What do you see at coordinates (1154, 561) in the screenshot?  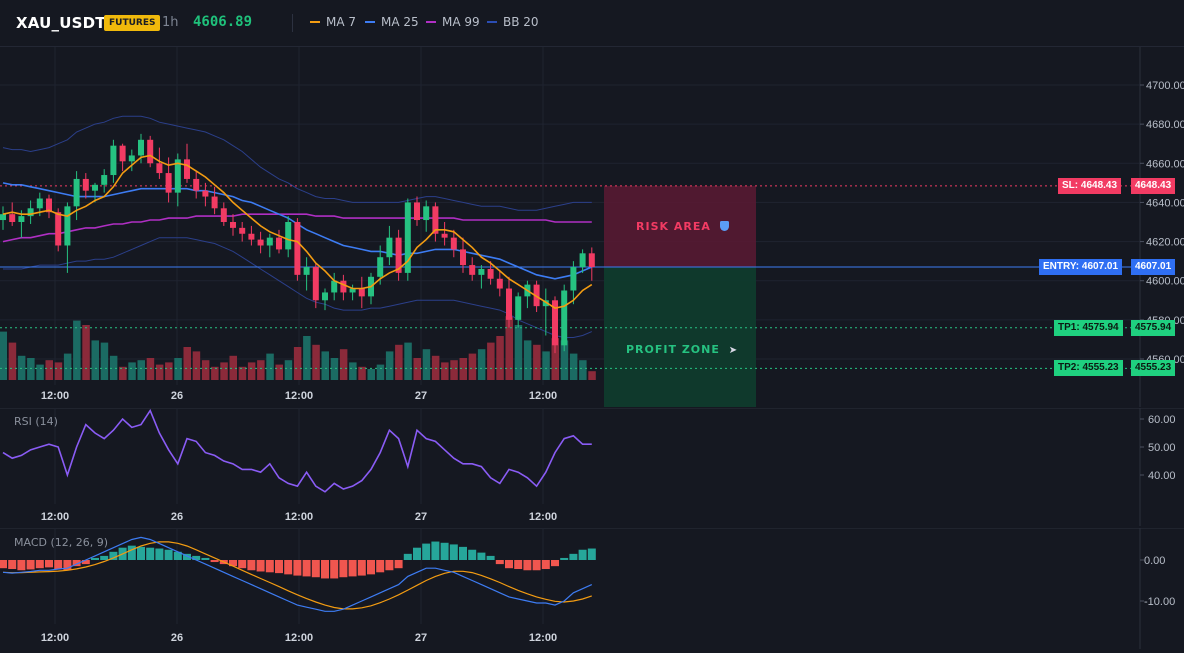 I see `macd-tick-label: 0.00` at bounding box center [1154, 561].